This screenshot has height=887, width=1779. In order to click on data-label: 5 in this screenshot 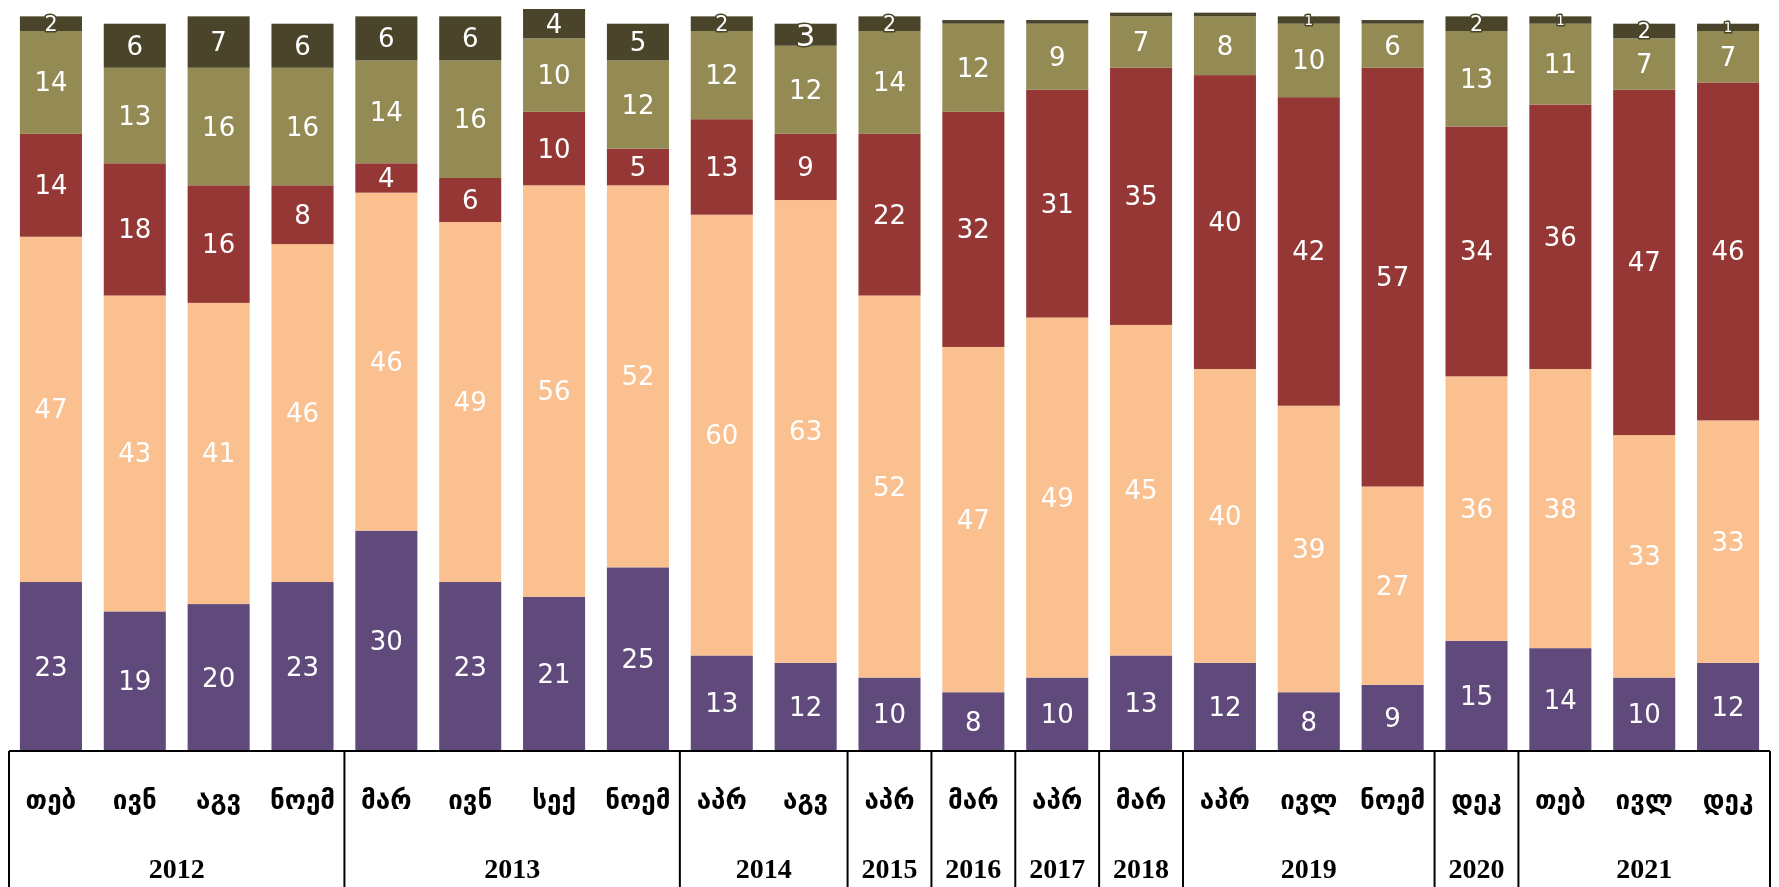, I will do `click(638, 166)`.